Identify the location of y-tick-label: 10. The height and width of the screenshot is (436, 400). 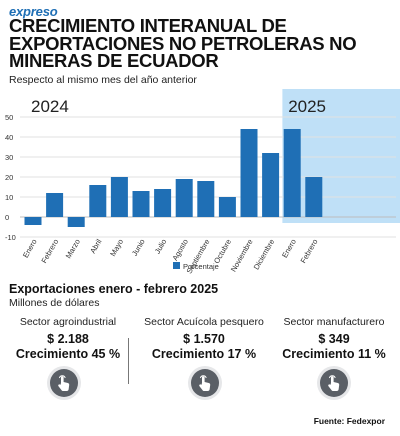
(9, 197).